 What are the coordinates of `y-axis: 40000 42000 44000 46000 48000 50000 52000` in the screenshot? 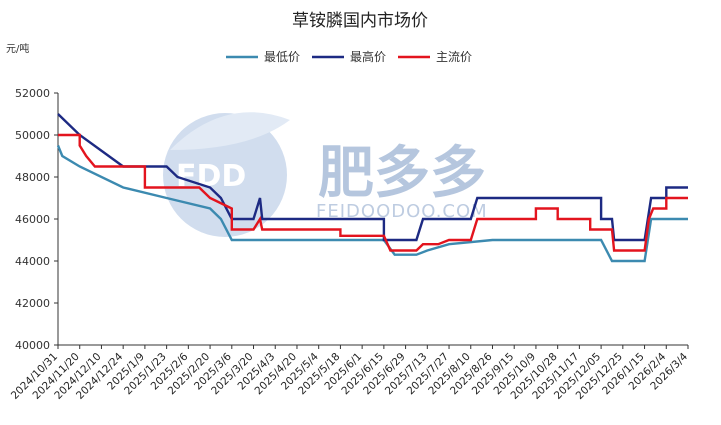 It's located at (37, 219).